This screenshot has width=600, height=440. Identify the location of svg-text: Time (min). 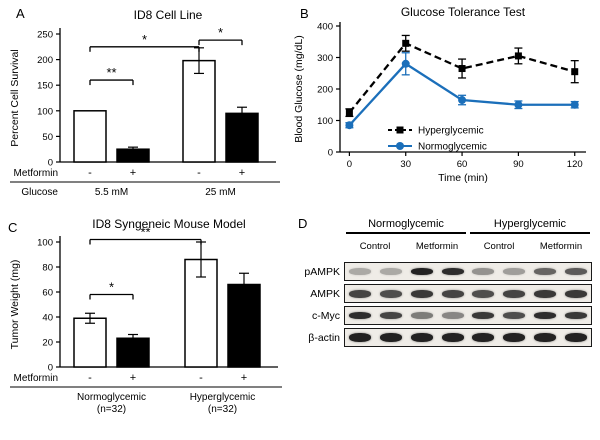
(463, 178).